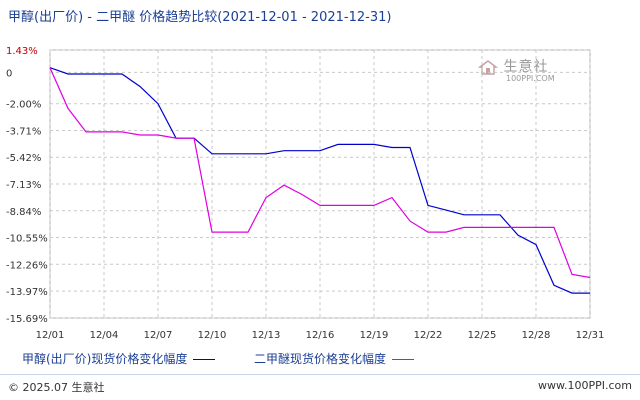  I want to click on legend-swatch-dme, so click(403, 359).